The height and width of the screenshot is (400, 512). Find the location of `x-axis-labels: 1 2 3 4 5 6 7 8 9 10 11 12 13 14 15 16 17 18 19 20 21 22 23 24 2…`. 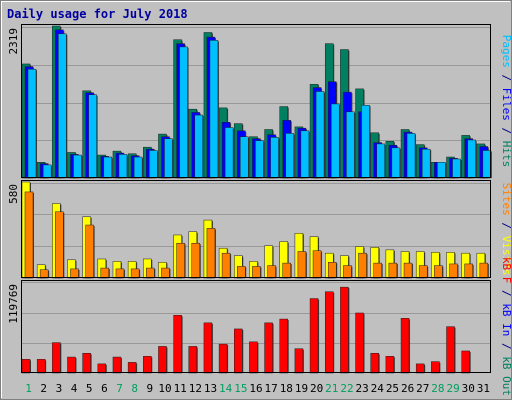

x-axis-labels: 1 2 3 4 5 6 7 8 9 10 11 12 13 14 15 16 17 18 19 20 21 22 23 24 2… is located at coordinates (257, 388).